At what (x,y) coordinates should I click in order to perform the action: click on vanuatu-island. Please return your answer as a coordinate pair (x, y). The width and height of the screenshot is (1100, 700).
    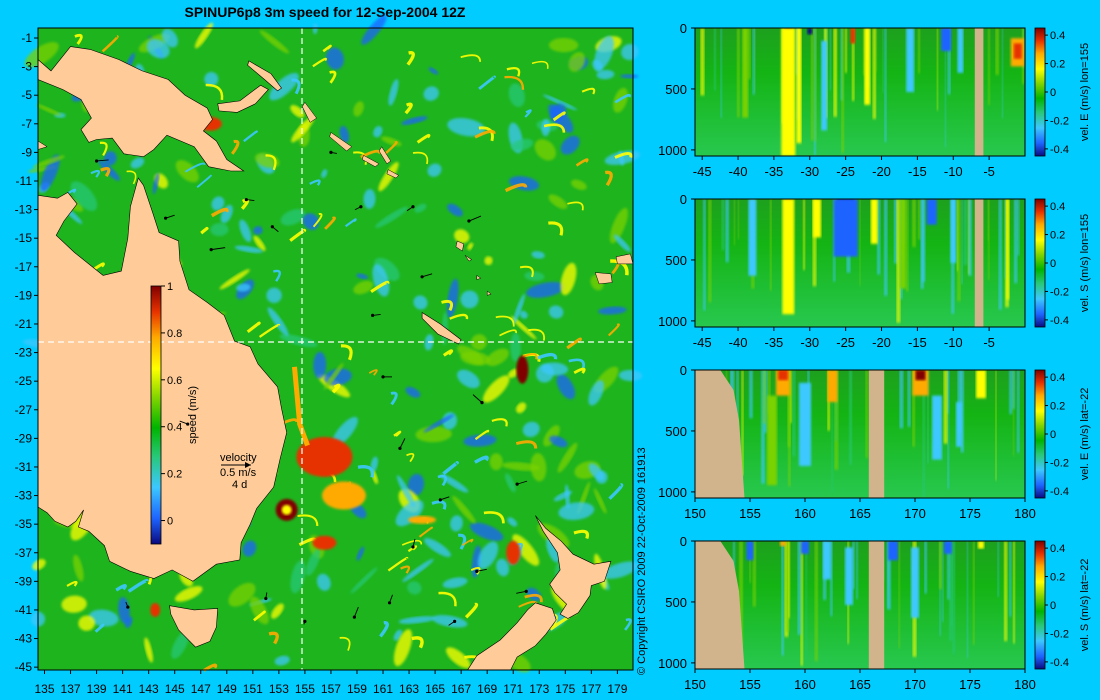
    Looking at the image, I should click on (489, 293).